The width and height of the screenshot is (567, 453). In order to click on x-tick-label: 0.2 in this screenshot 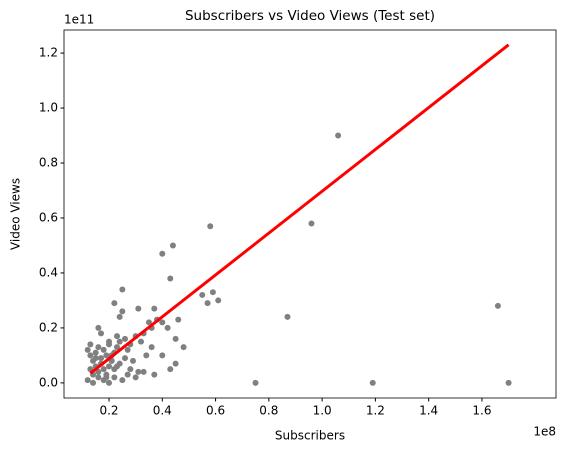, I will do `click(108, 411)`.